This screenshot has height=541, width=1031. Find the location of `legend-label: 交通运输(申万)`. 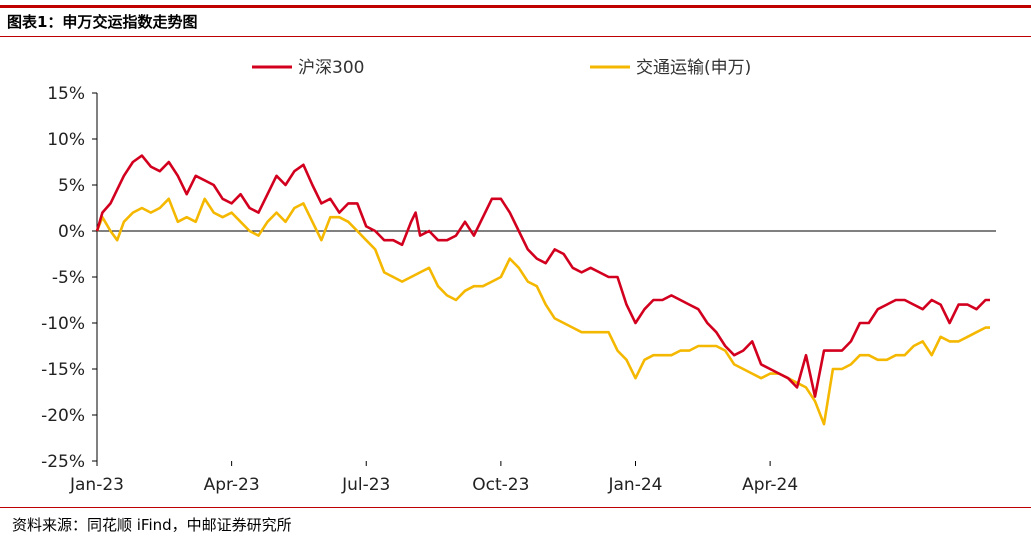

legend-label: 交通运输(申万) is located at coordinates (693, 68).